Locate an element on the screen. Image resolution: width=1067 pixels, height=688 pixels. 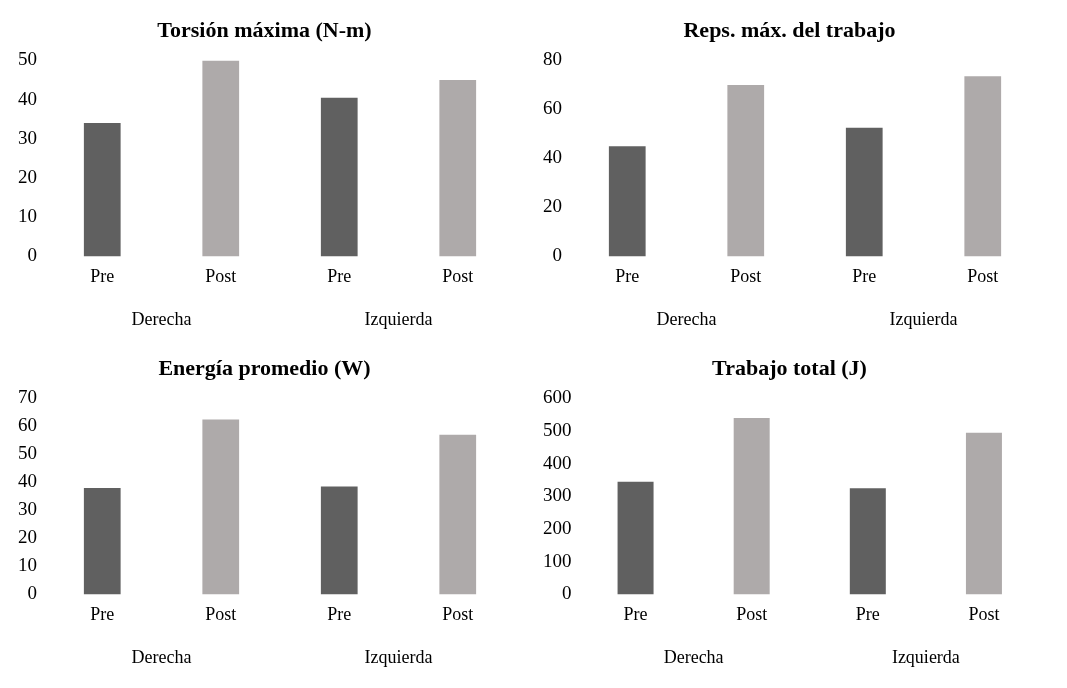
y-tick-label: 200 is located at coordinates (557, 528).